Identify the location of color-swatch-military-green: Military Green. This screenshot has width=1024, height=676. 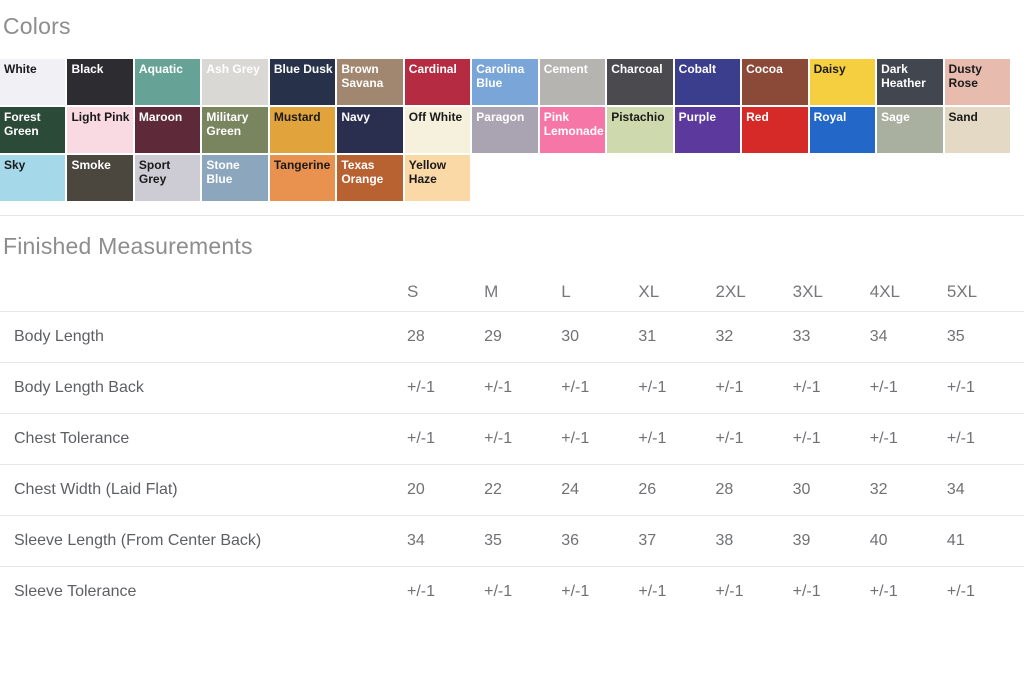
(235, 130).